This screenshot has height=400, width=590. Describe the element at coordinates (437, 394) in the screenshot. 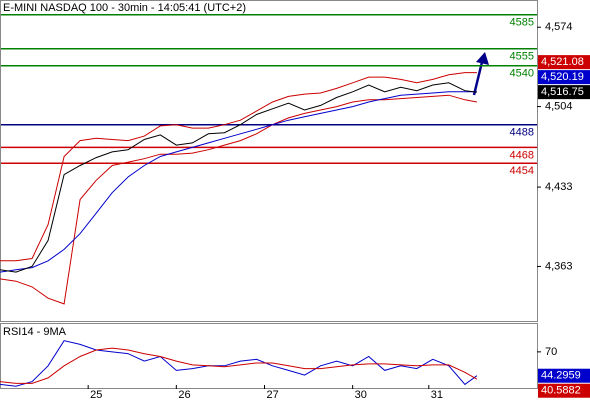

I see `x-tick-label: 31` at that location.